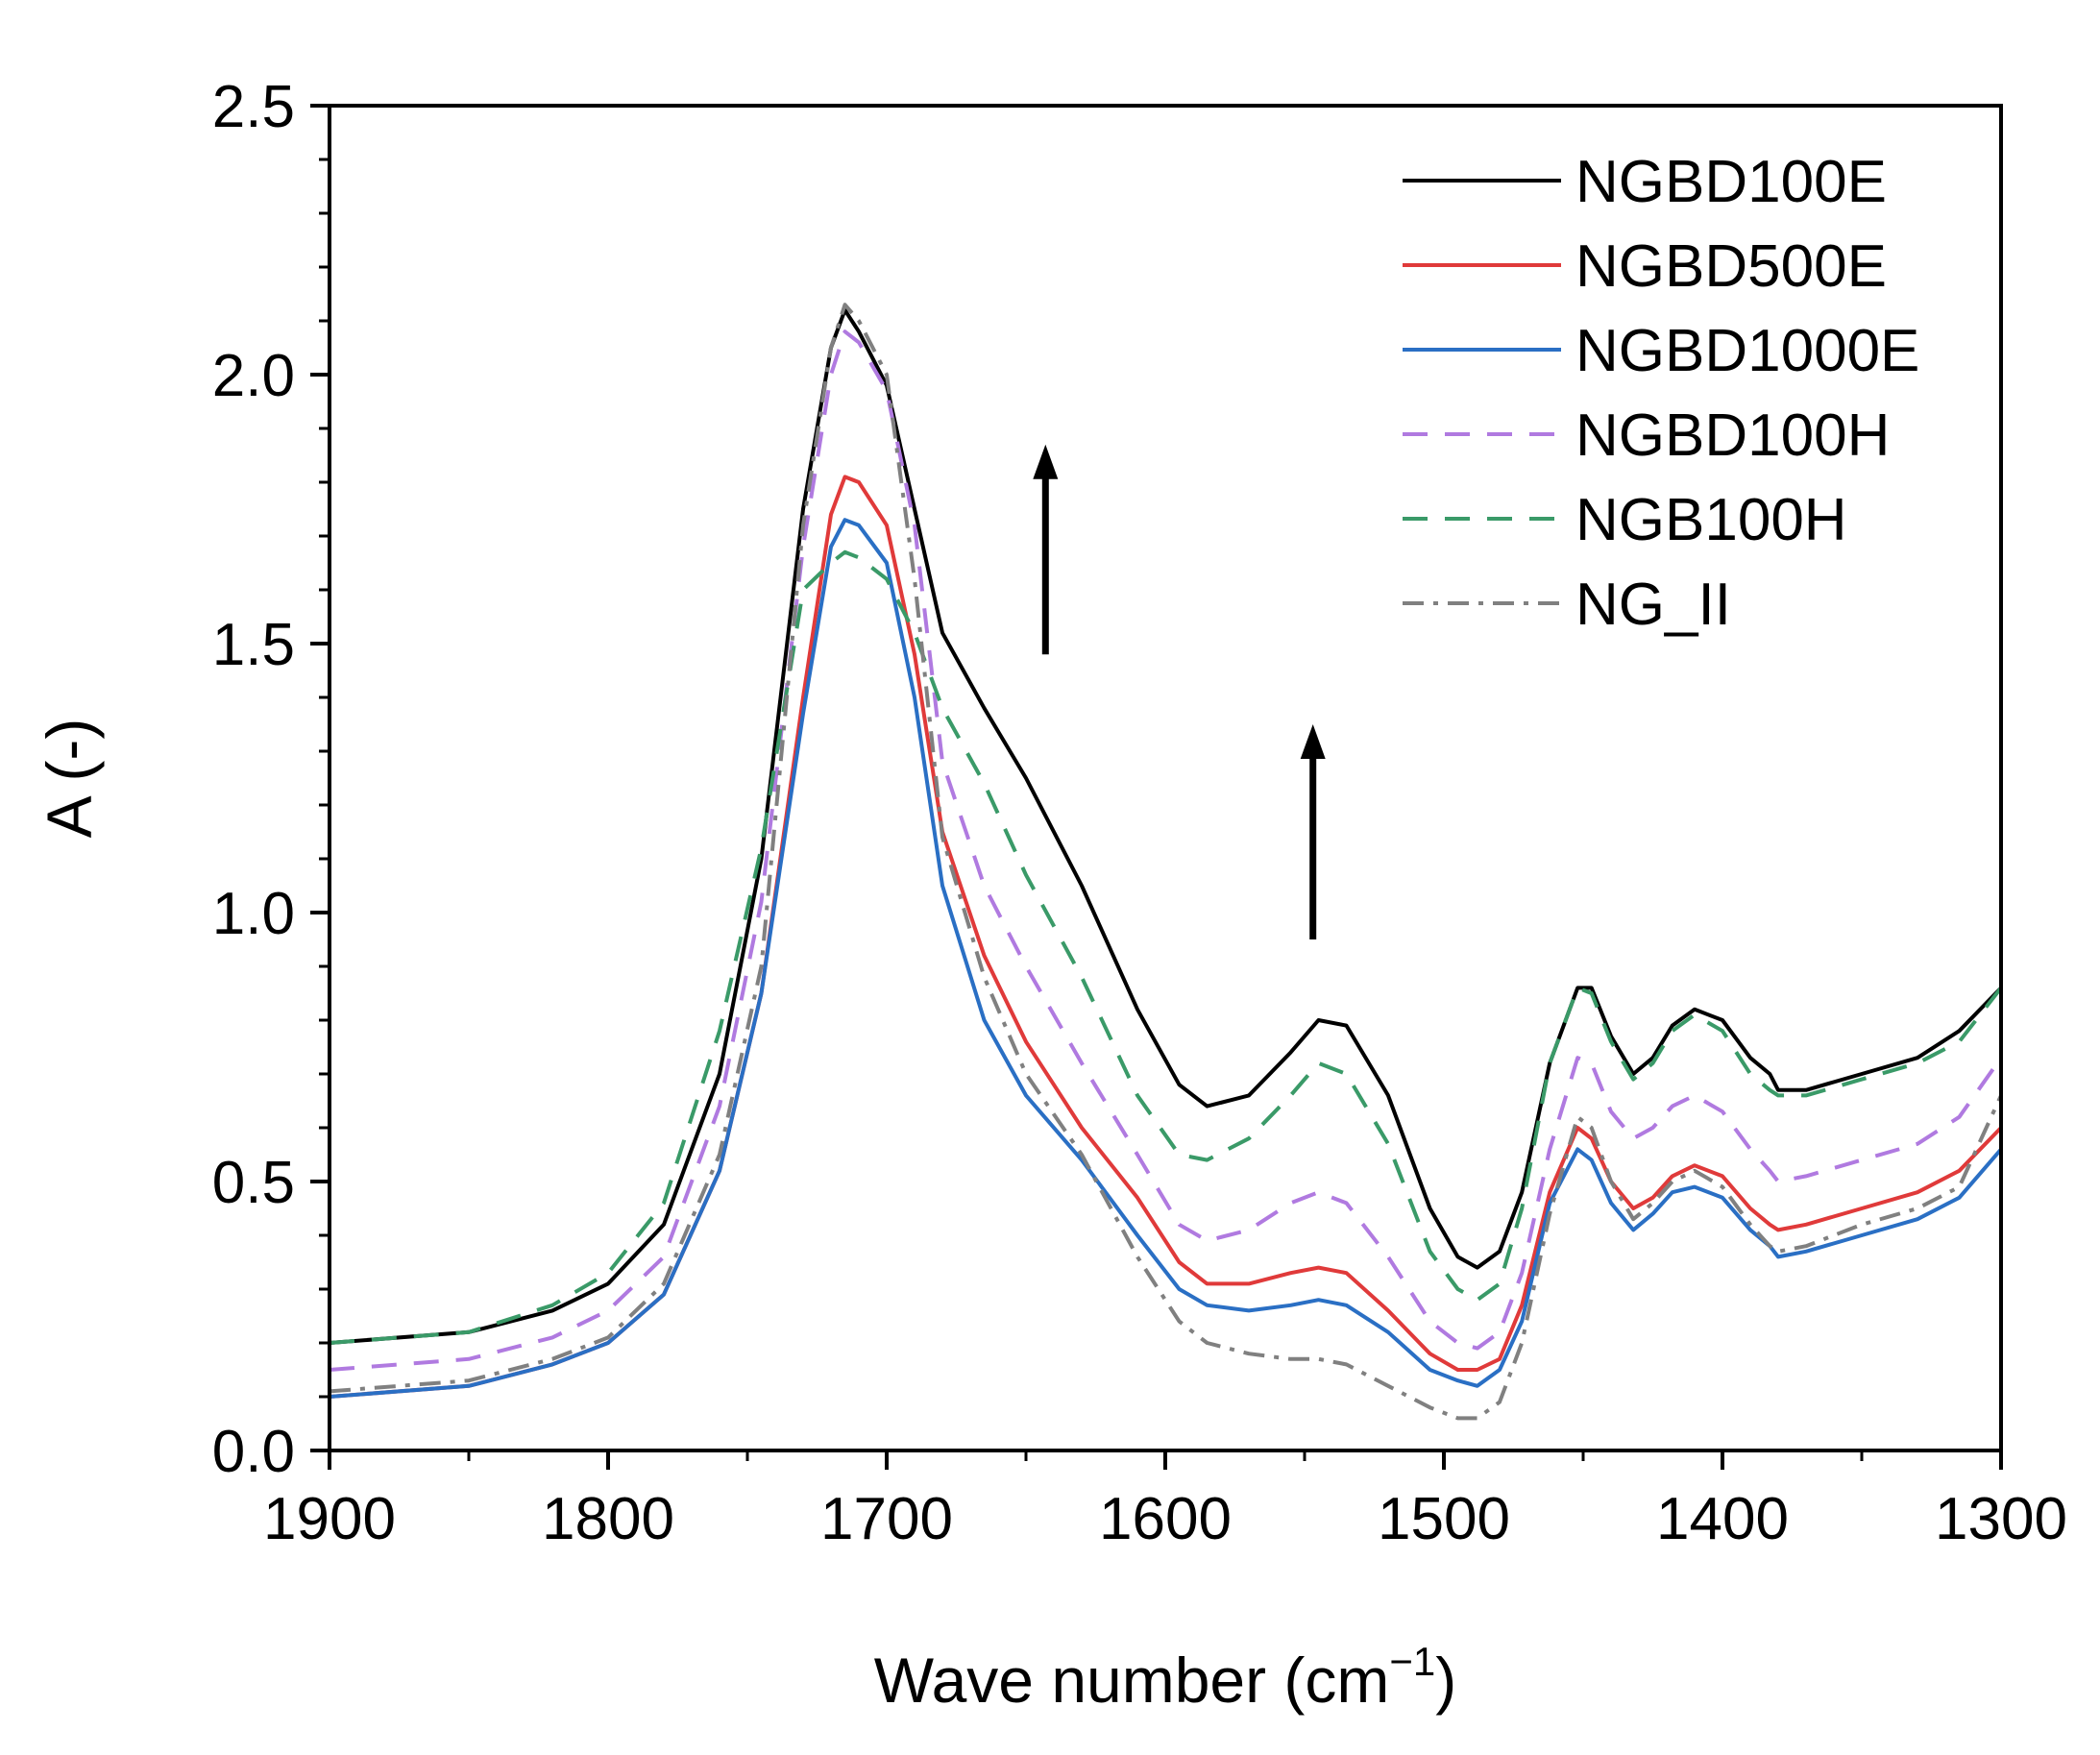 The width and height of the screenshot is (2100, 1755). I want to click on x-tick-label: 1500, so click(1444, 1519).